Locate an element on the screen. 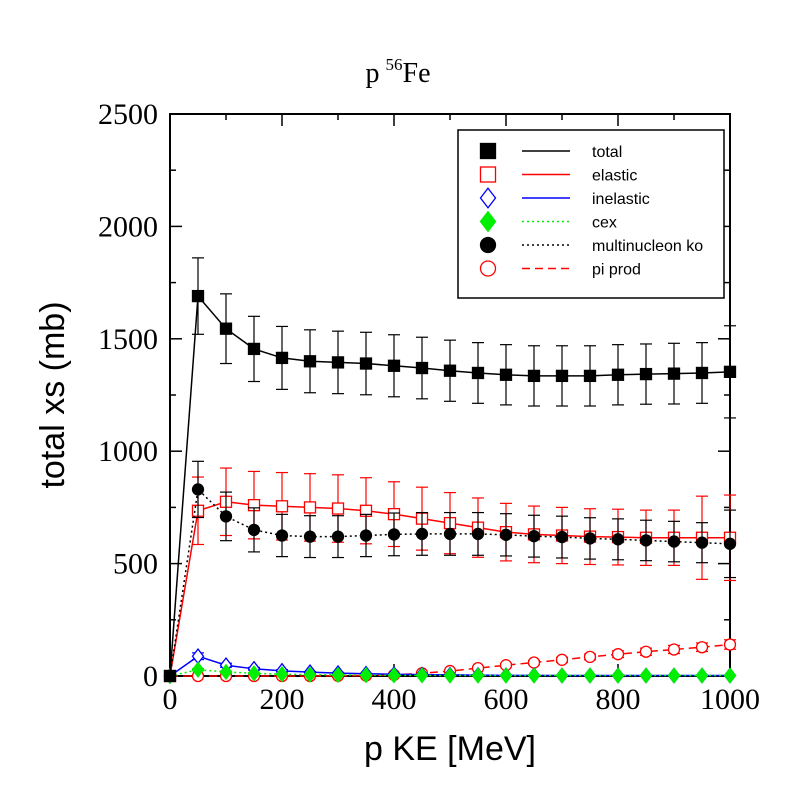  legend-label: pi prod is located at coordinates (616, 270).